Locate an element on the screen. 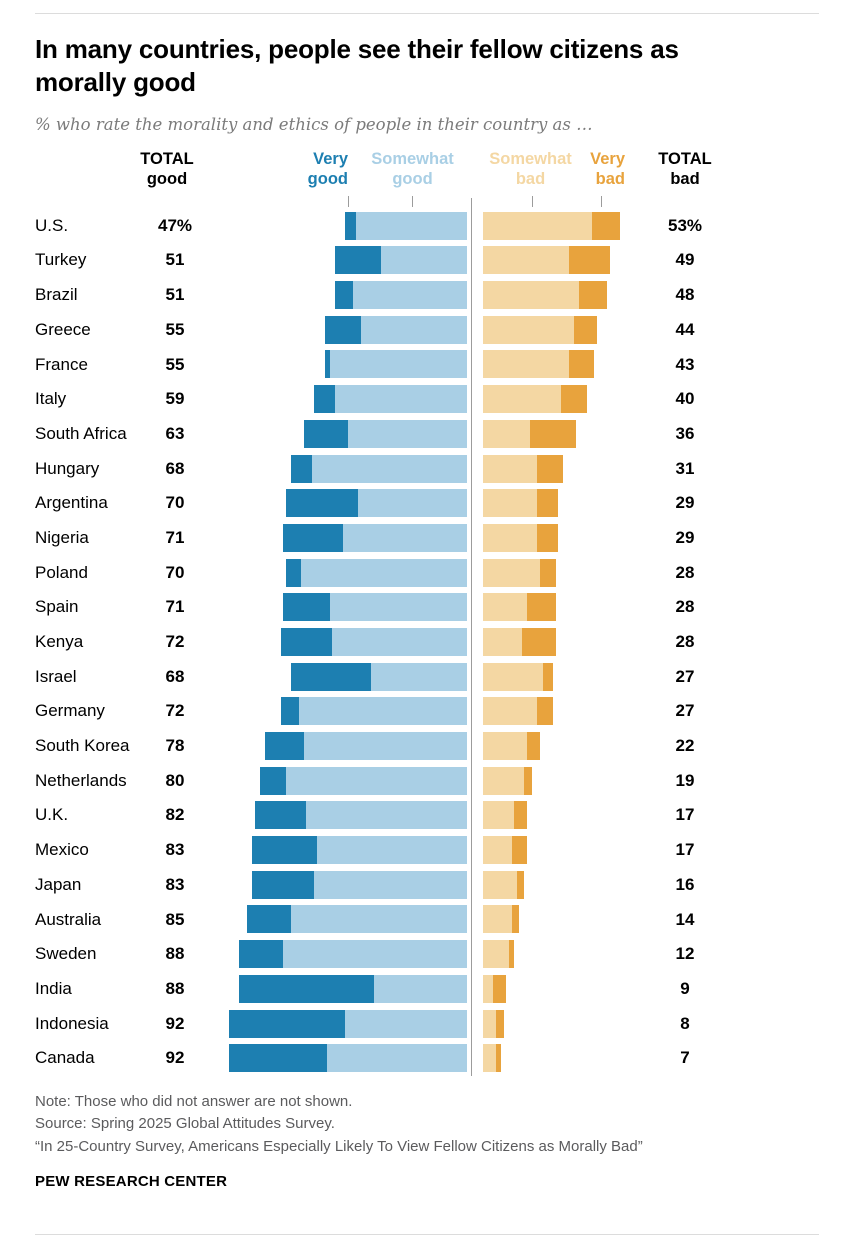  total-bad-value: 14 is located at coordinates (685, 919).